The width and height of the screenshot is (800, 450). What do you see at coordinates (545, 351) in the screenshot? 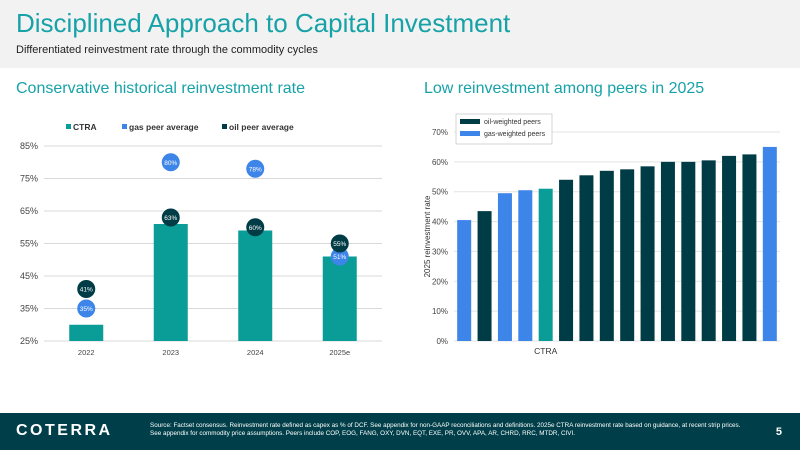
I see `ctra-bar-label: CTRA` at bounding box center [545, 351].